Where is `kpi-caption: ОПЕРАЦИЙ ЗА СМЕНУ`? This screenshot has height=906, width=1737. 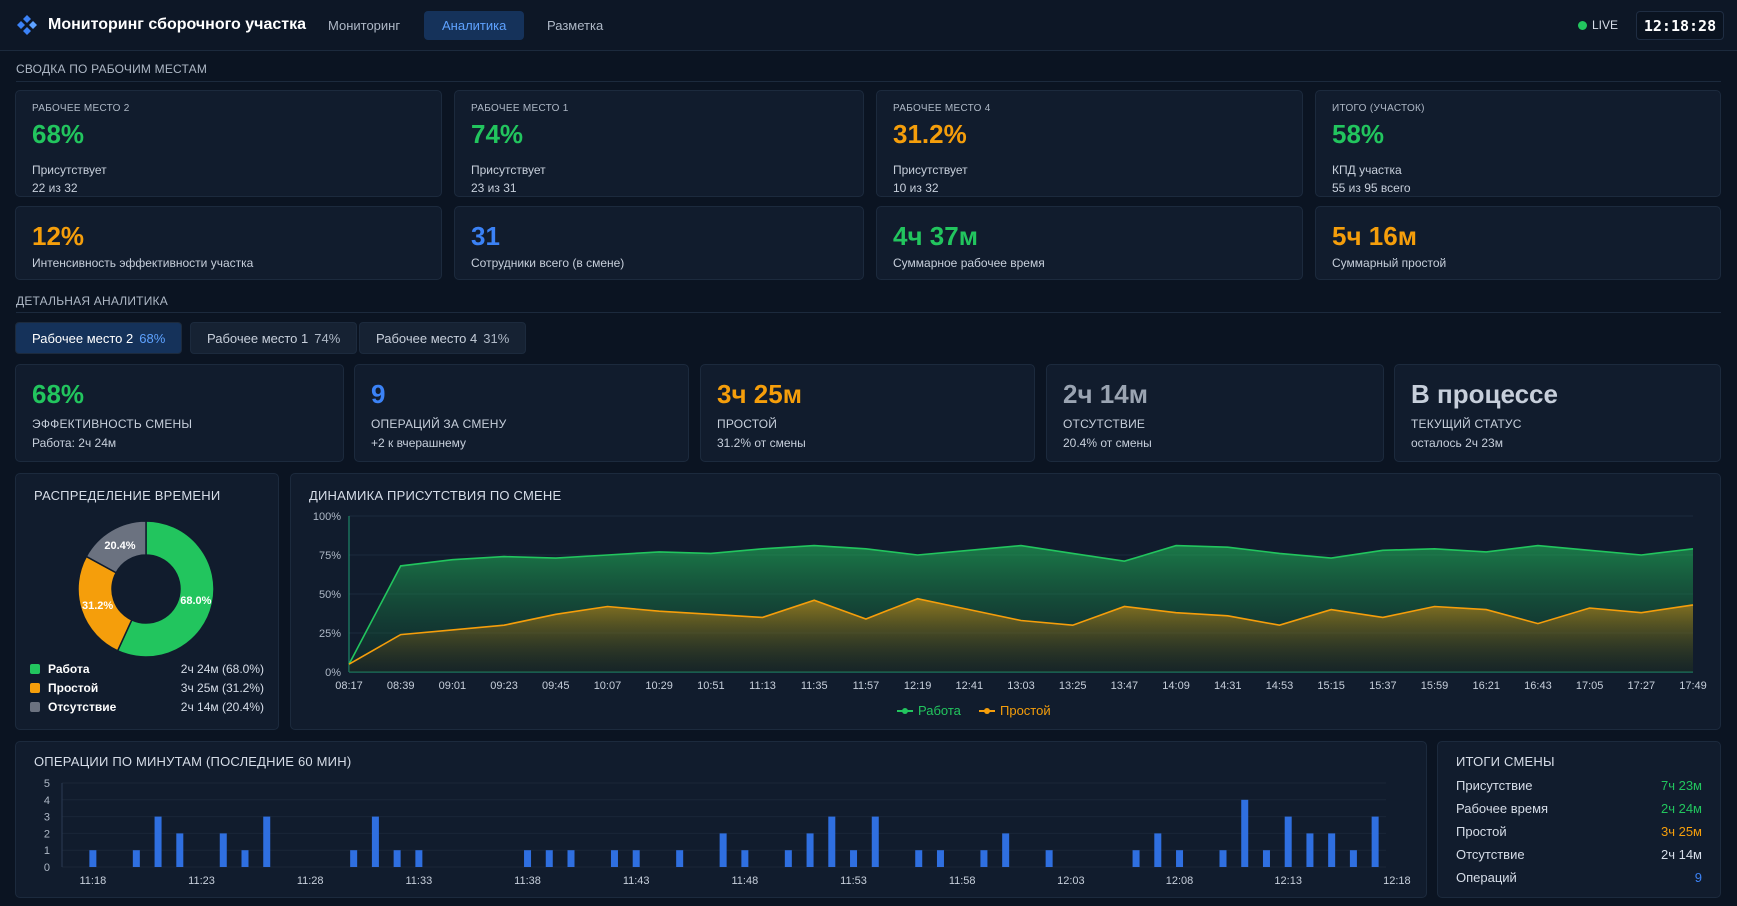
kpi-caption: ОПЕРАЦИЙ ЗА СМЕНУ is located at coordinates (439, 424).